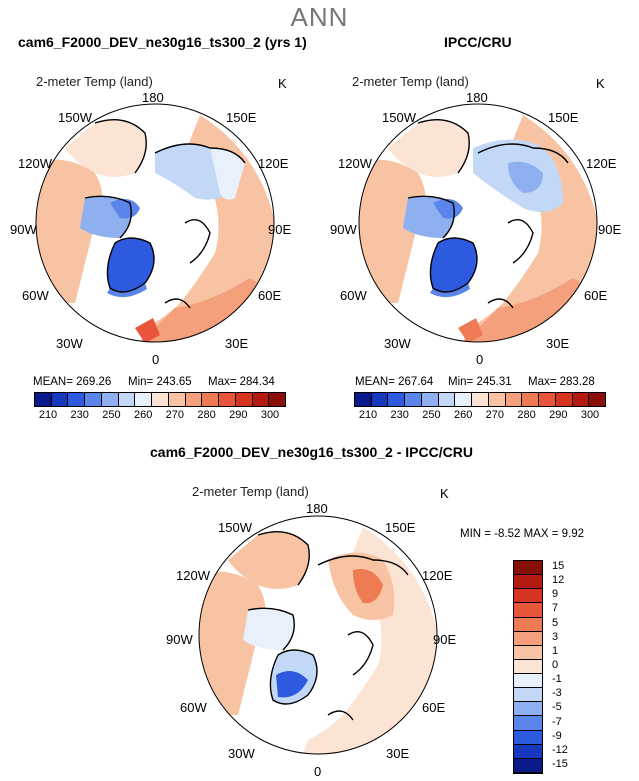 This screenshot has width=639, height=781. What do you see at coordinates (235, 527) in the screenshot?
I see `panel3-lon-150w: 150W` at bounding box center [235, 527].